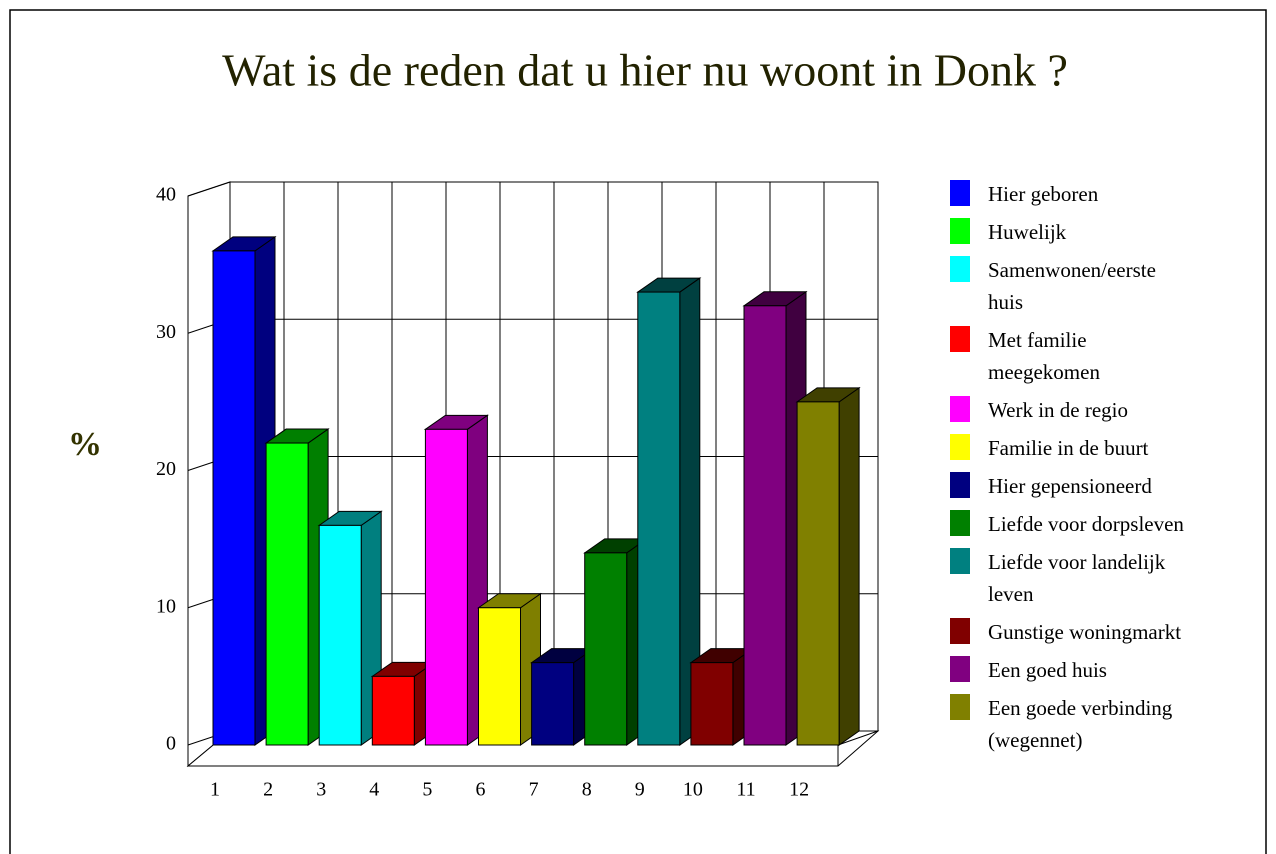 The height and width of the screenshot is (854, 1276). Describe the element at coordinates (268, 790) in the screenshot. I see `x-tick-label: 2` at that location.